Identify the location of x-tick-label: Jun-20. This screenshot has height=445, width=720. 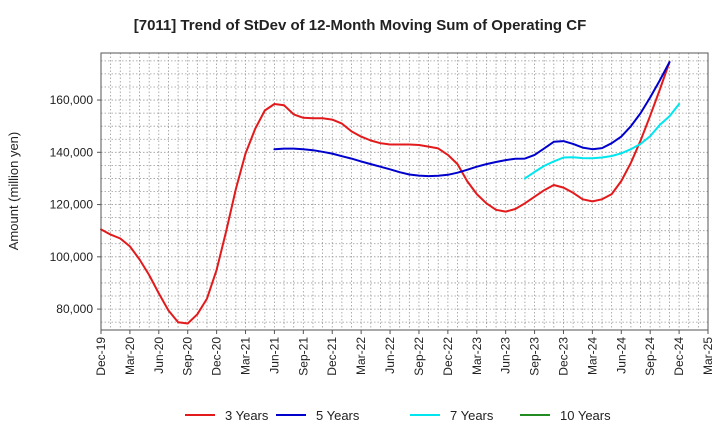
(159, 355).